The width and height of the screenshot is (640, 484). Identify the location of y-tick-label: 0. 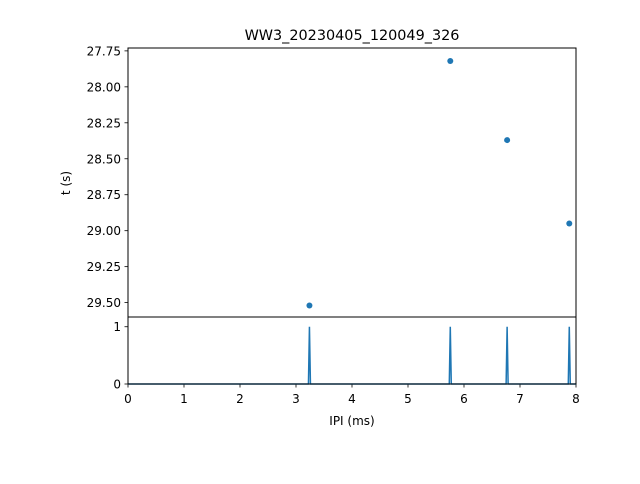
(117, 385).